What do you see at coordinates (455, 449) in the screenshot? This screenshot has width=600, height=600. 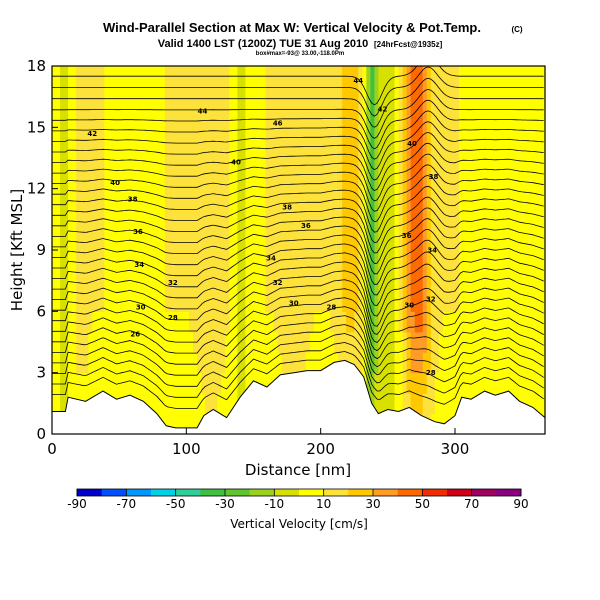 I see `x-tick-label: 300` at bounding box center [455, 449].